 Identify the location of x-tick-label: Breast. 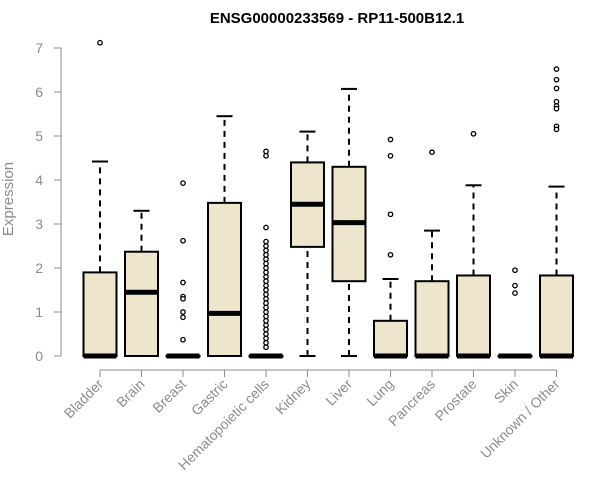
(169, 396).